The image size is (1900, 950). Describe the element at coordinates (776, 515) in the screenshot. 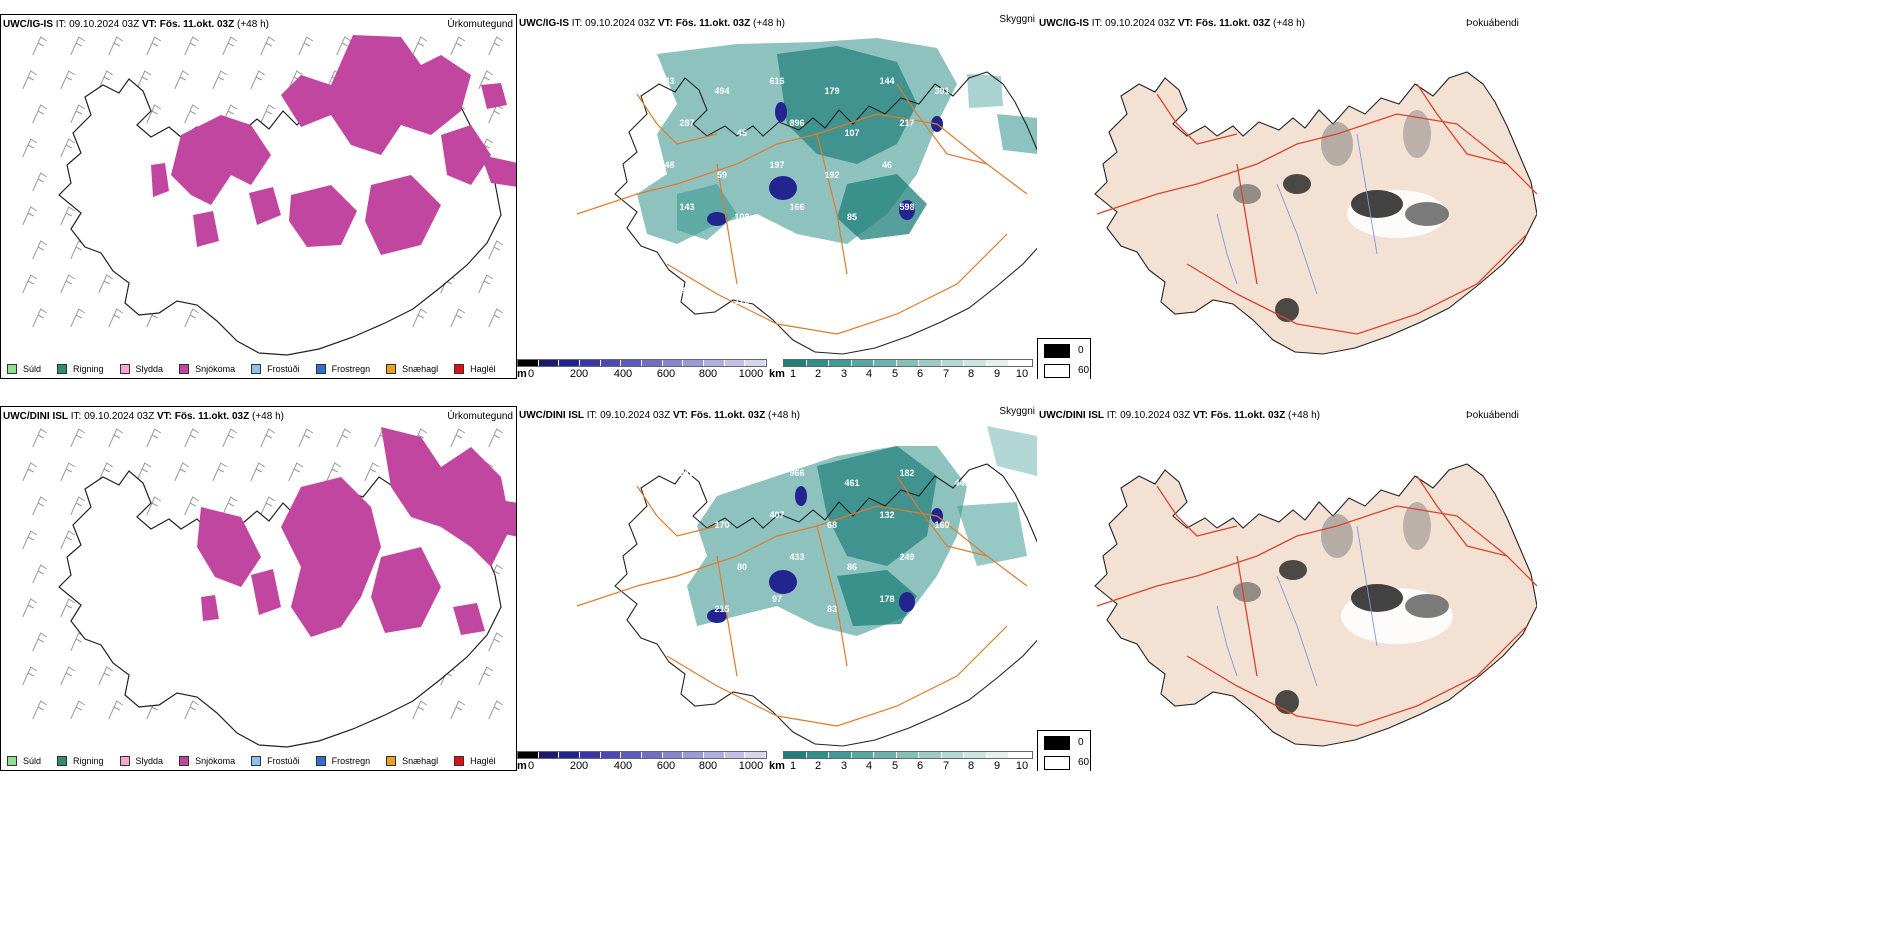

I see `cloud-base-label: 407` at that location.